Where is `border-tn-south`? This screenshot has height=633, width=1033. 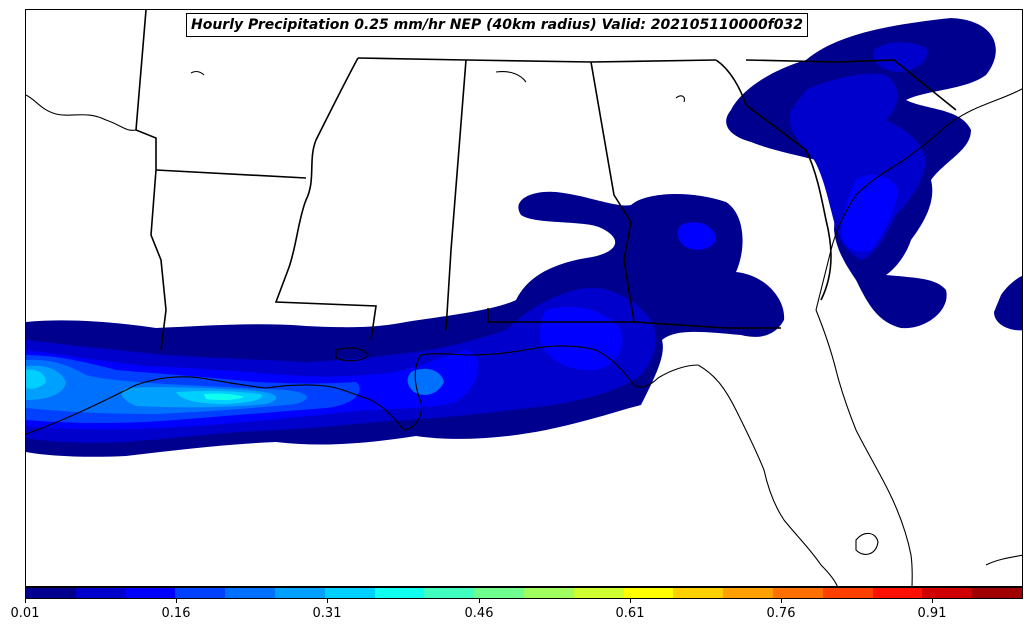
border-tn-south is located at coordinates (537, 60).